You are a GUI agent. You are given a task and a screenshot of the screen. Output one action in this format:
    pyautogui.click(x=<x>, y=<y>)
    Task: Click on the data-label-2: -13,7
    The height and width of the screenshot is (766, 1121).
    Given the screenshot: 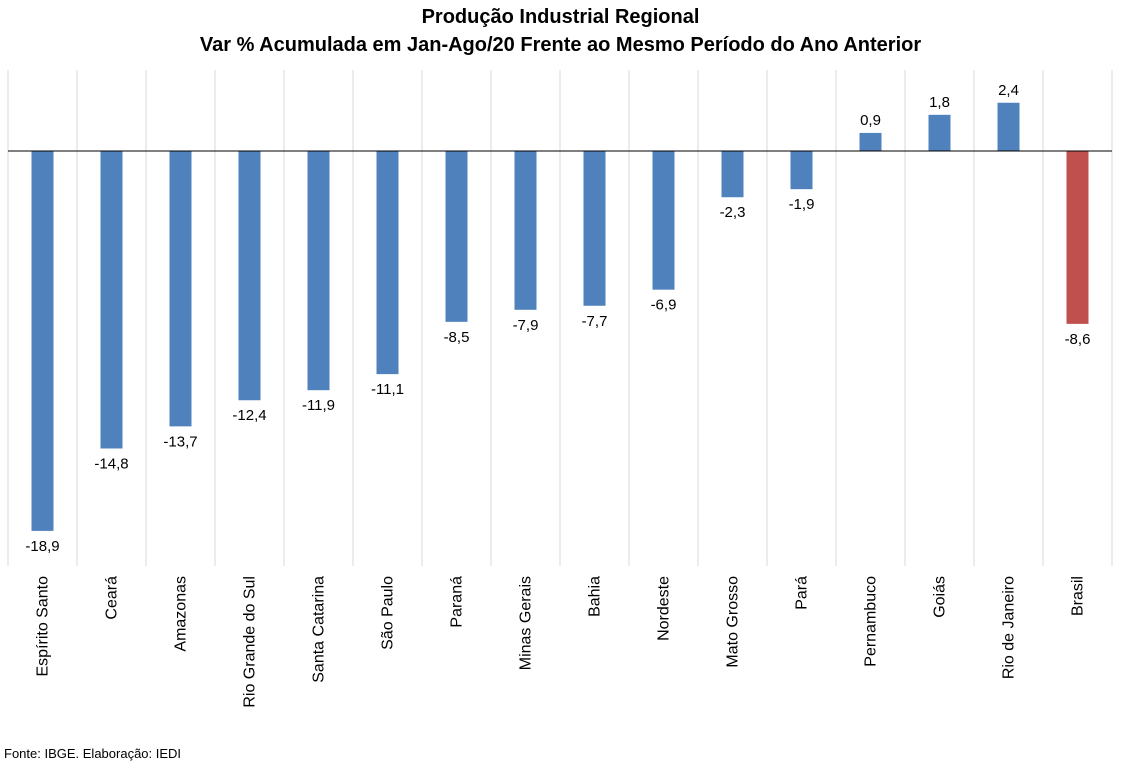 What is the action you would take?
    pyautogui.click(x=180, y=441)
    